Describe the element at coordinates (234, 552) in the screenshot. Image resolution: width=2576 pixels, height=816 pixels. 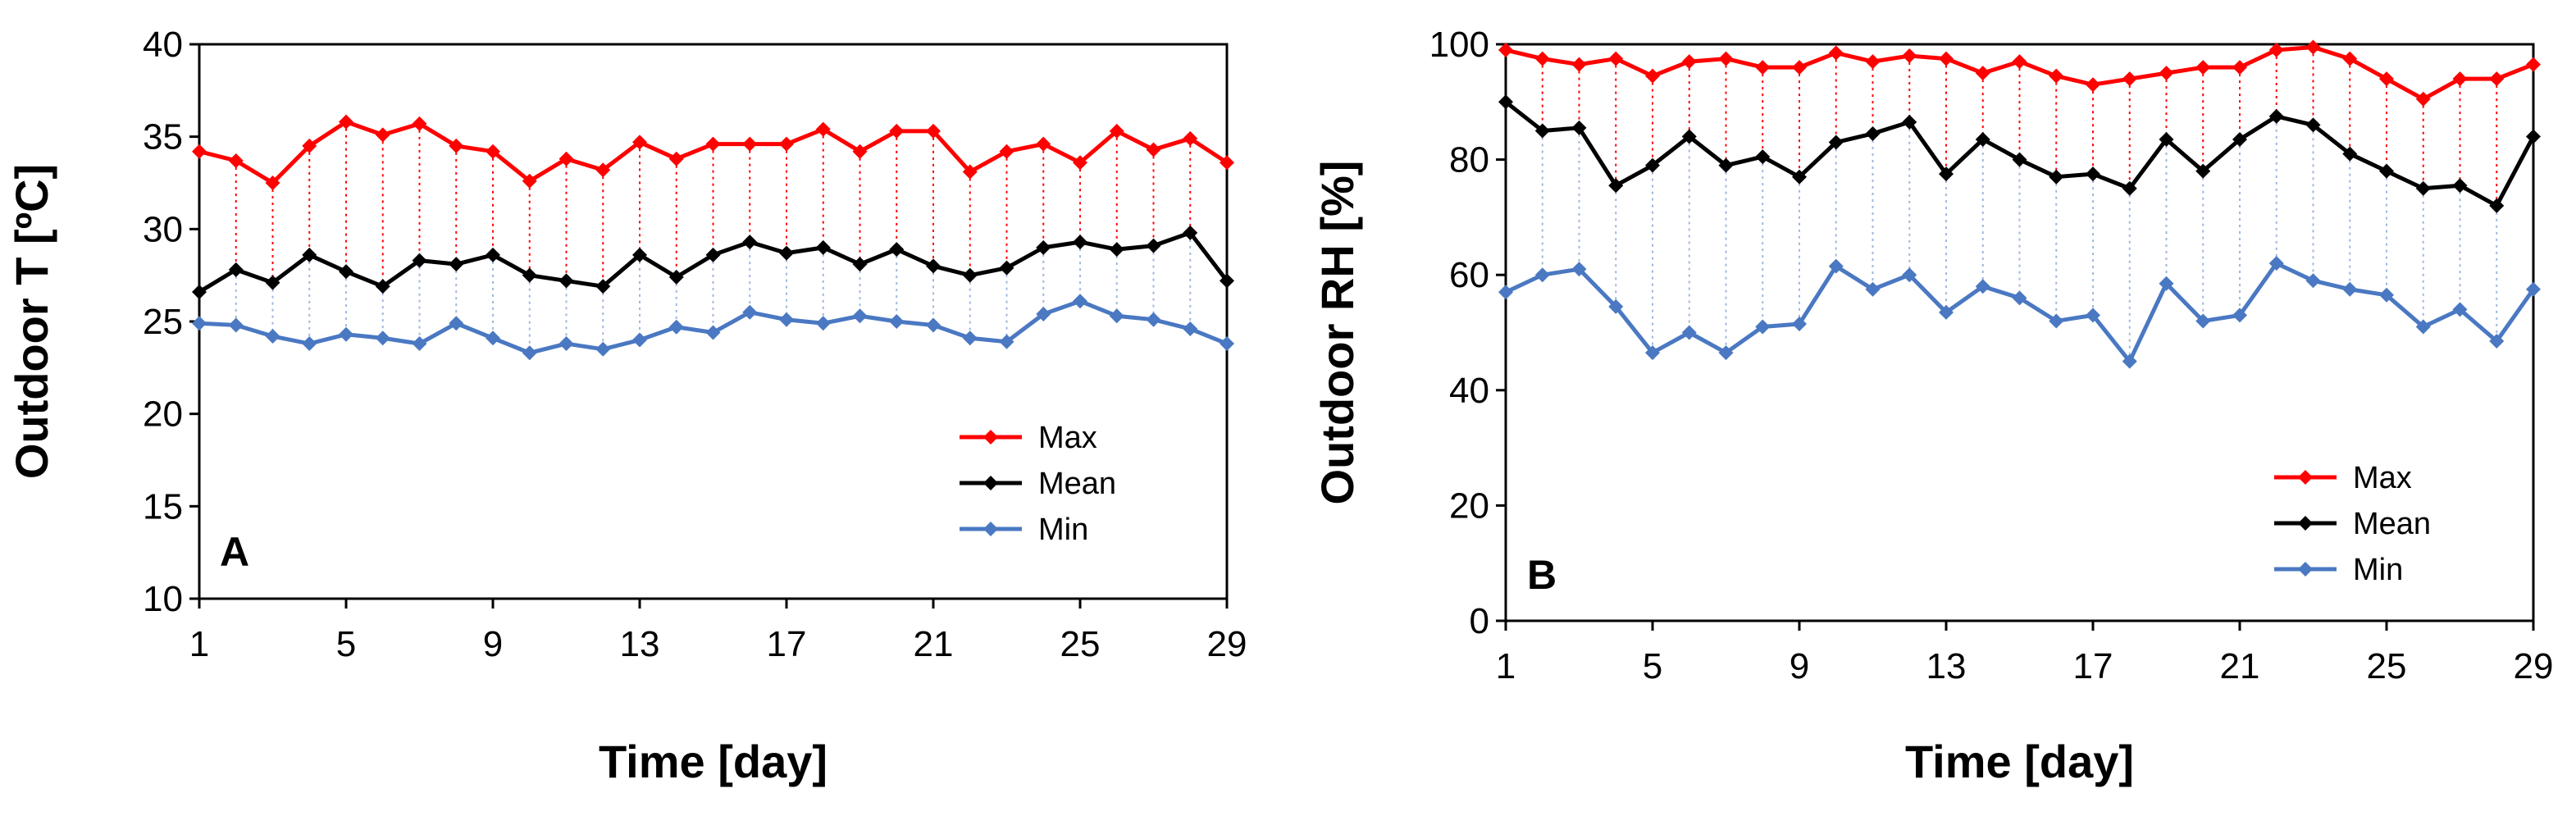
I see `panel-label: A` at that location.